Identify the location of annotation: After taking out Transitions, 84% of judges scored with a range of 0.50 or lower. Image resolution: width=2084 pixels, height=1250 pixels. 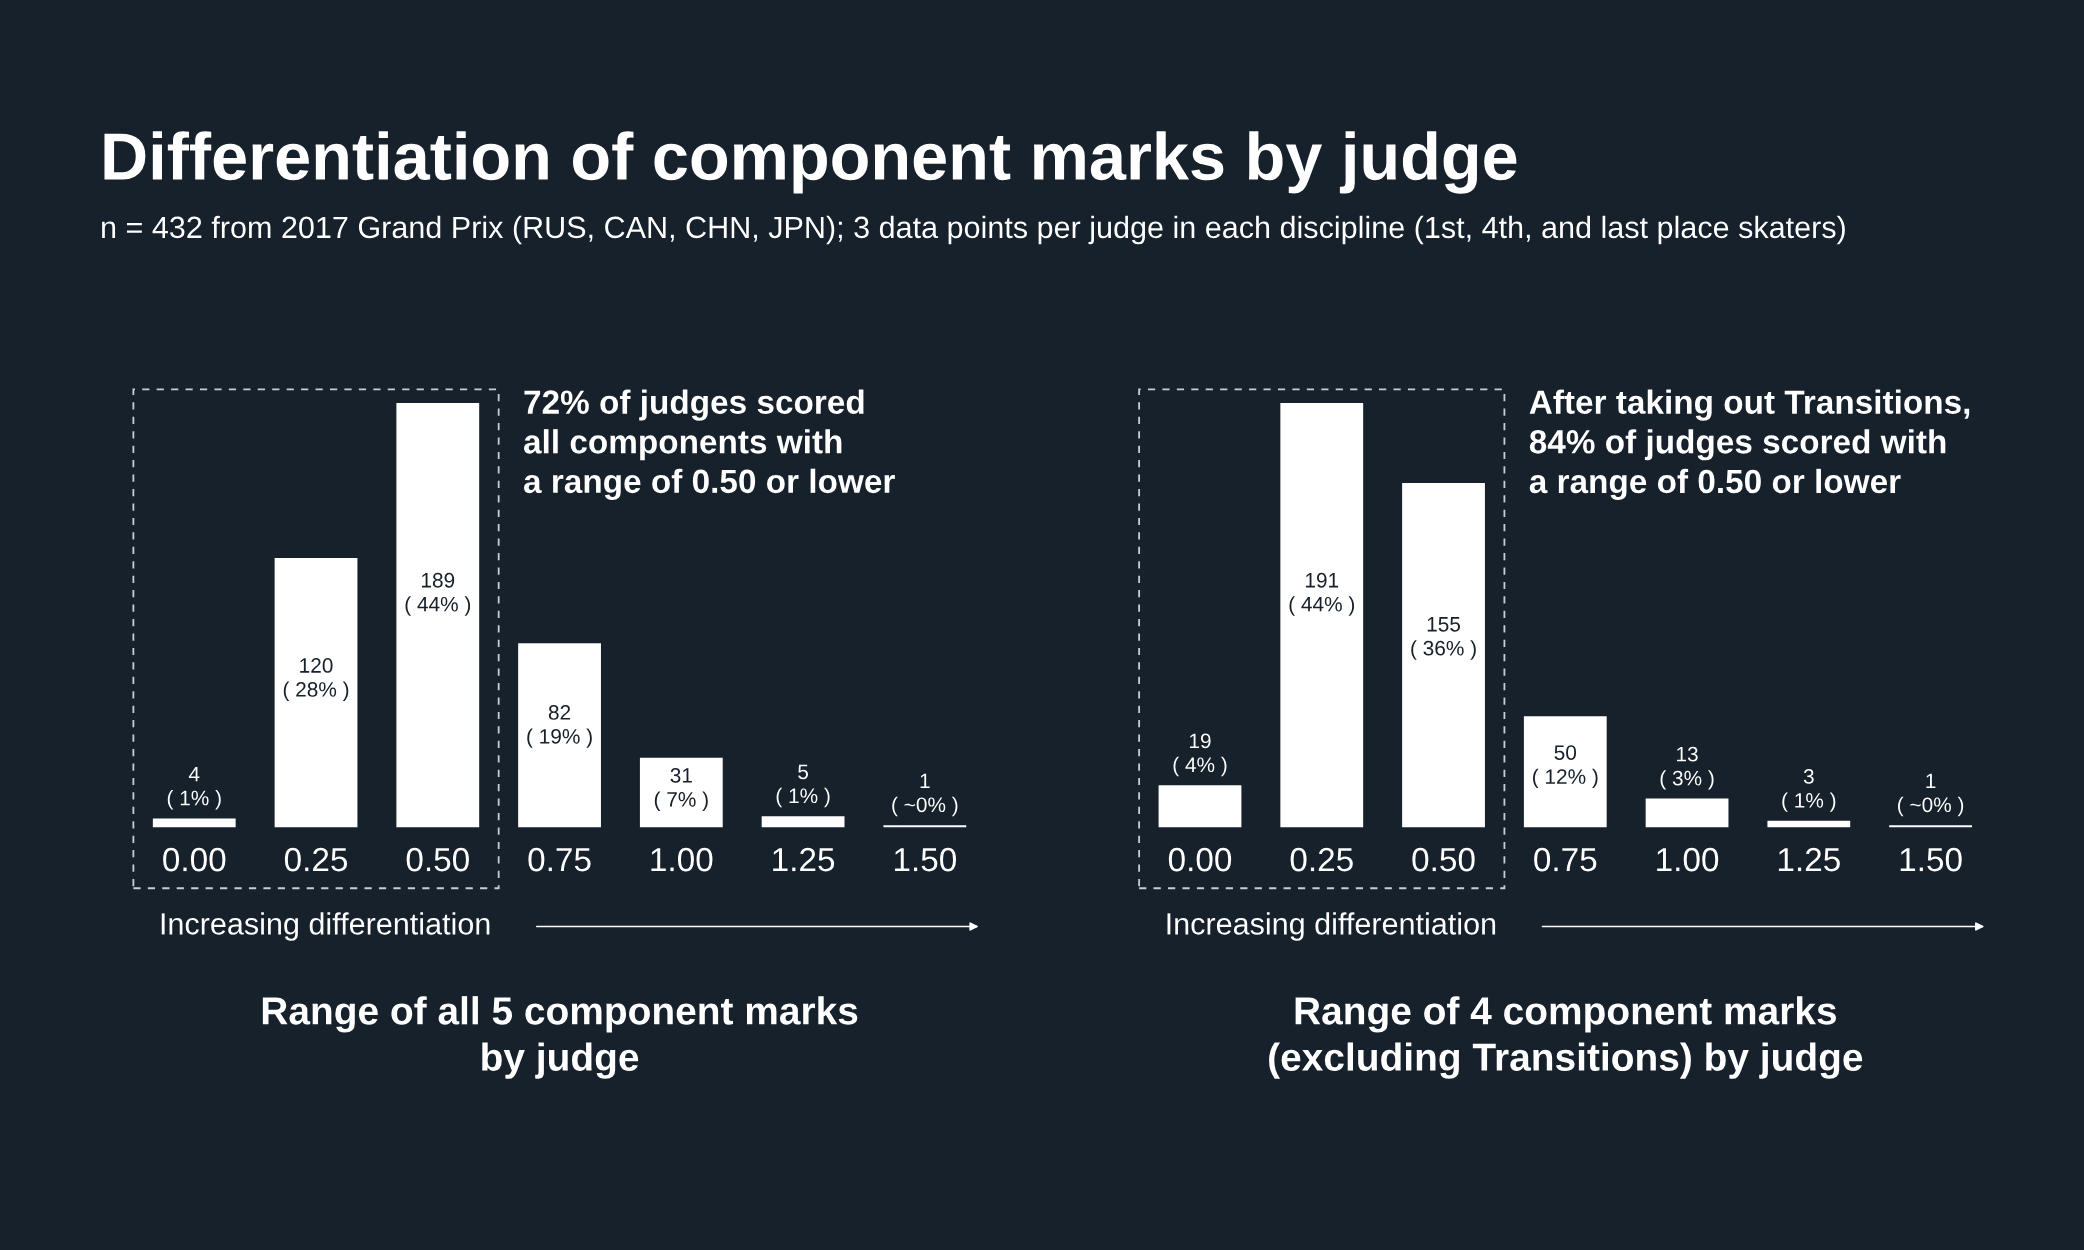
(1749, 445).